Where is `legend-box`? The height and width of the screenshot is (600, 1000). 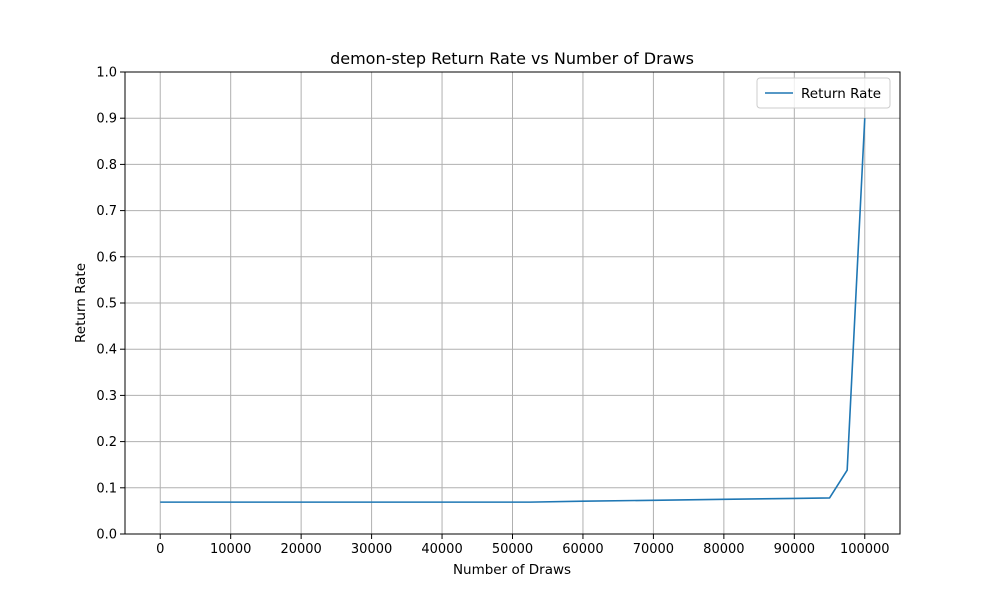 legend-box is located at coordinates (823, 93).